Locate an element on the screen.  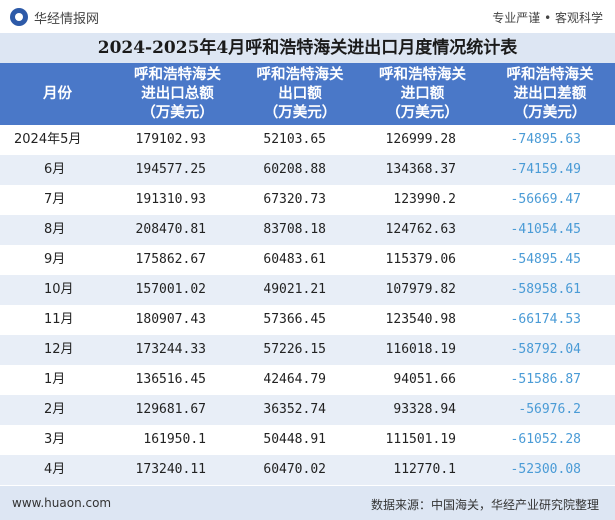
cell-balance: -56669.47 is located at coordinates (545, 199).